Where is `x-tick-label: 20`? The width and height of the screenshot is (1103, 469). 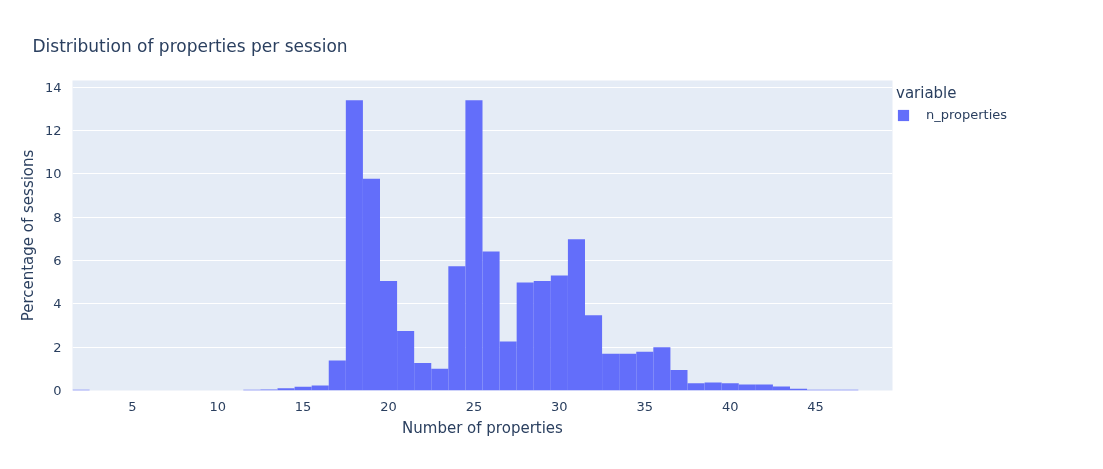
x-tick-label: 20 is located at coordinates (388, 406).